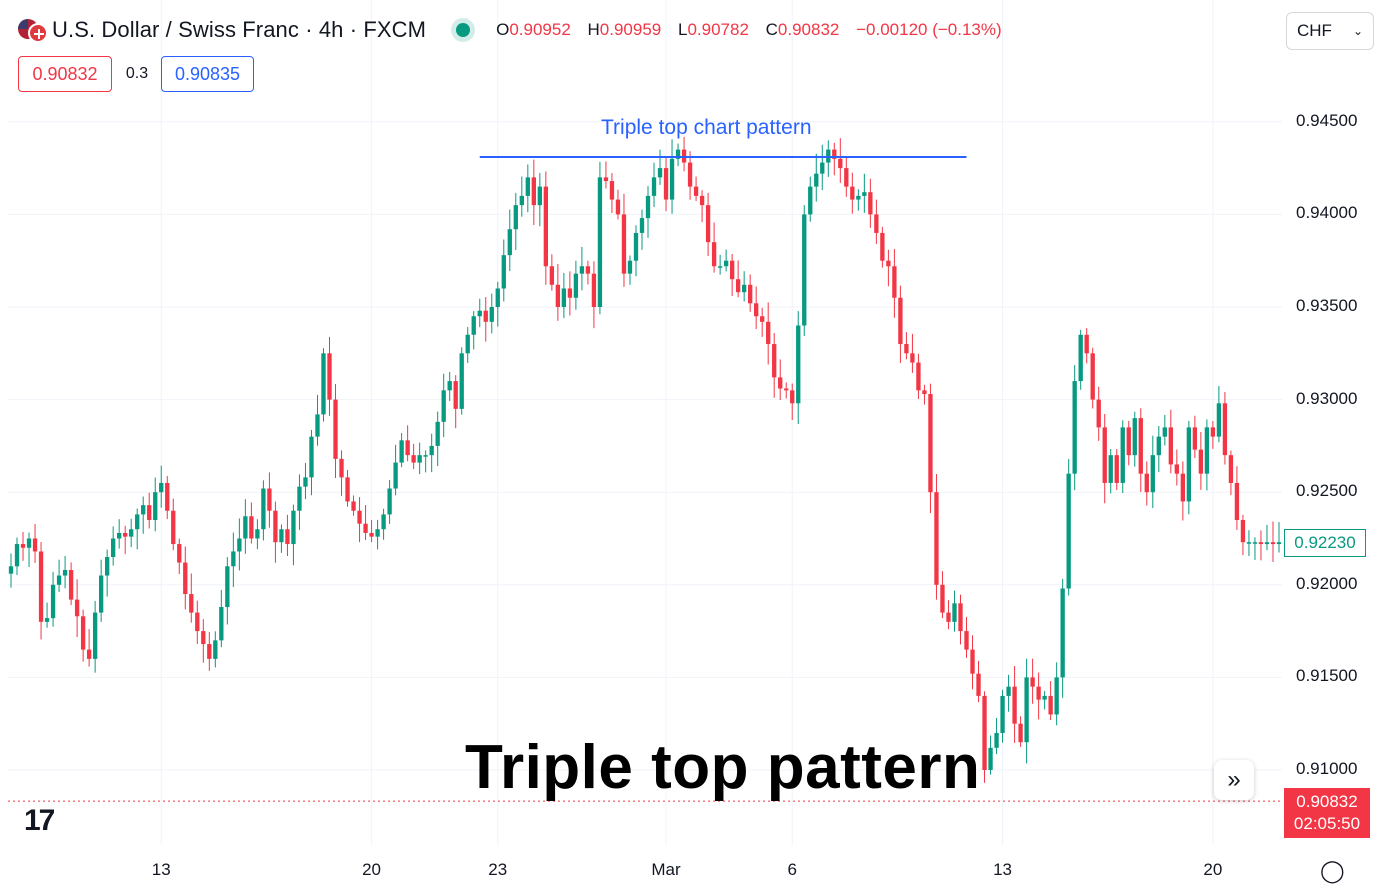  I want to click on tradingview-logo-icon: 17, so click(39, 820).